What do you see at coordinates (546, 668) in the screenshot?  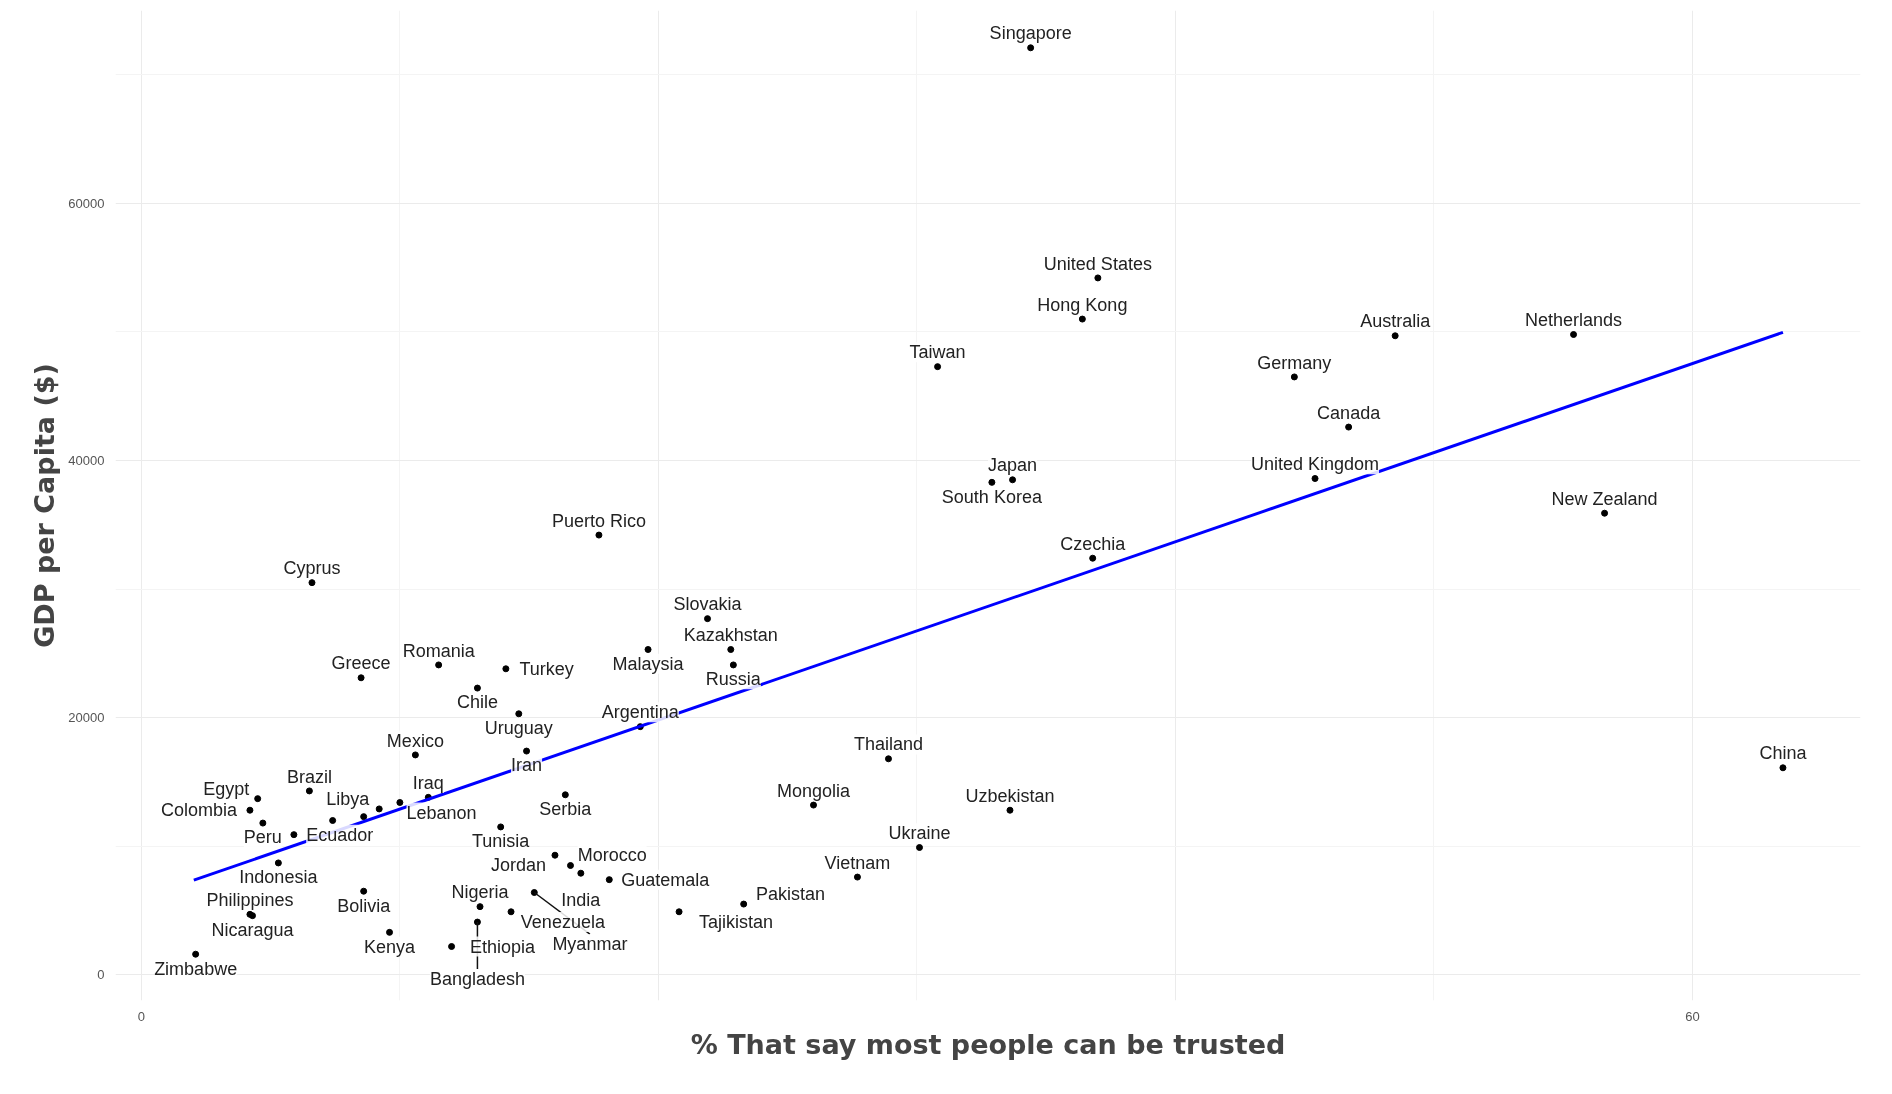 I see `annotation: Turkey` at bounding box center [546, 668].